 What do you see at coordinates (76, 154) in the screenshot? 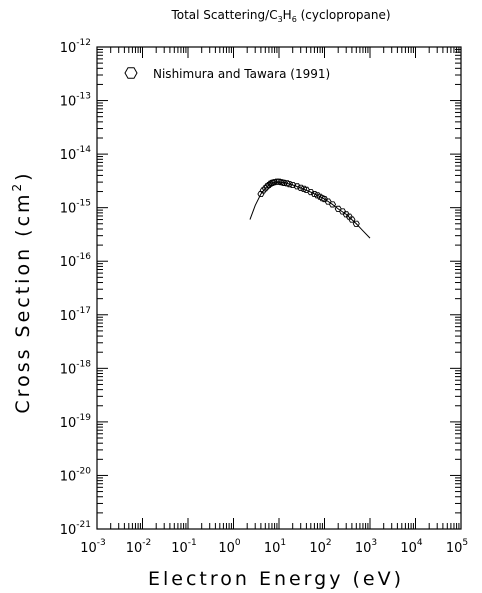
I see `y-tick-label: 10-14` at bounding box center [76, 154].